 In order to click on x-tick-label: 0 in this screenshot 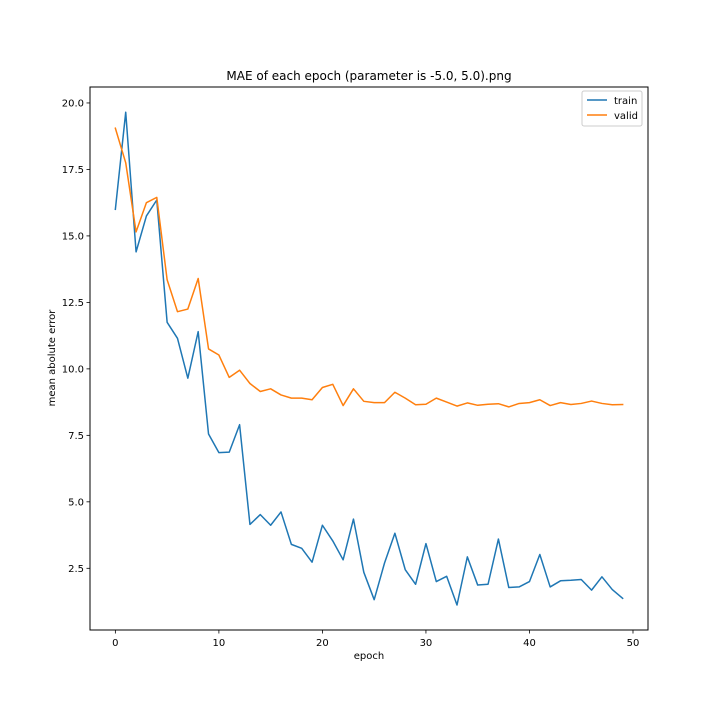, I will do `click(115, 643)`.